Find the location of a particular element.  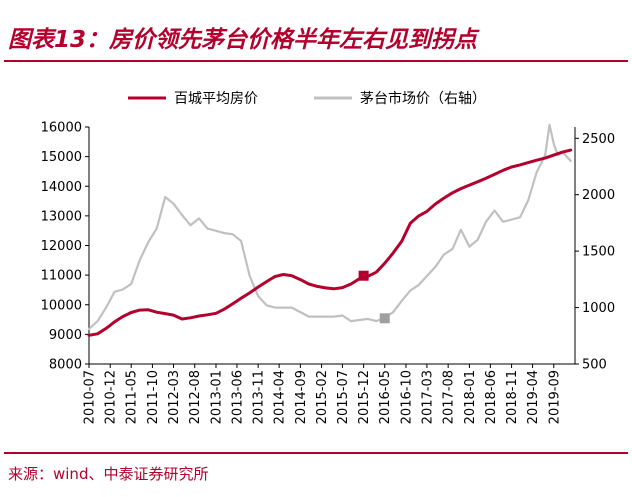

left-y-tick-label: 9000 is located at coordinates (65, 335).